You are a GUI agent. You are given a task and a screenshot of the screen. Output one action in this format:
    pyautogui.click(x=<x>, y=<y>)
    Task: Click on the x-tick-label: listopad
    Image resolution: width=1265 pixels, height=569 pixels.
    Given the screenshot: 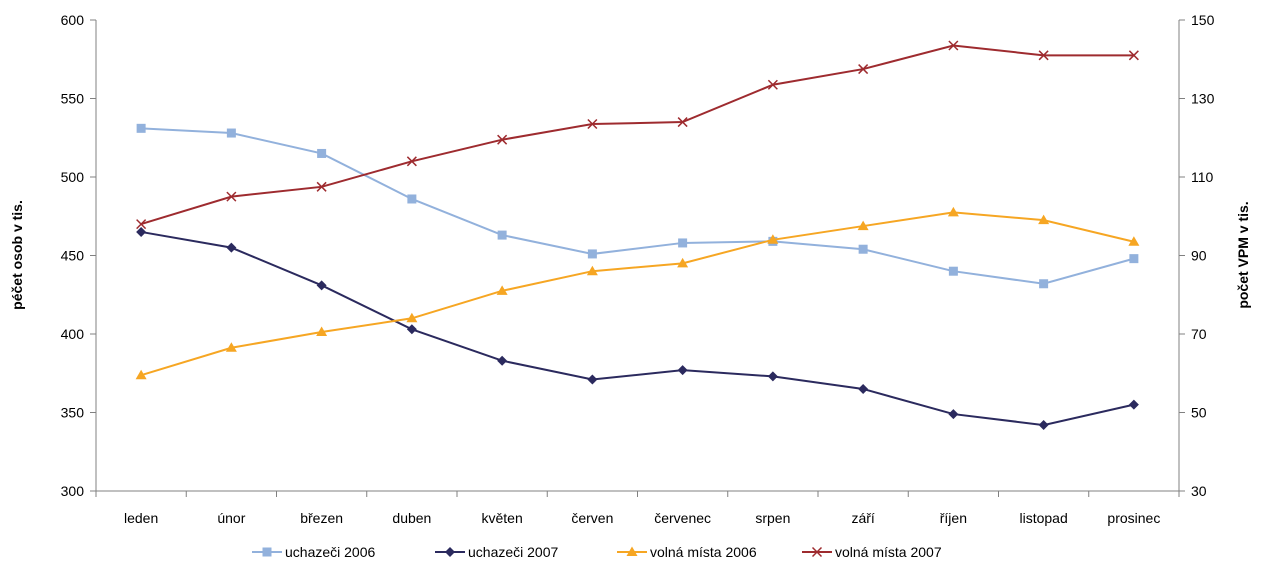 What is the action you would take?
    pyautogui.click(x=1043, y=518)
    